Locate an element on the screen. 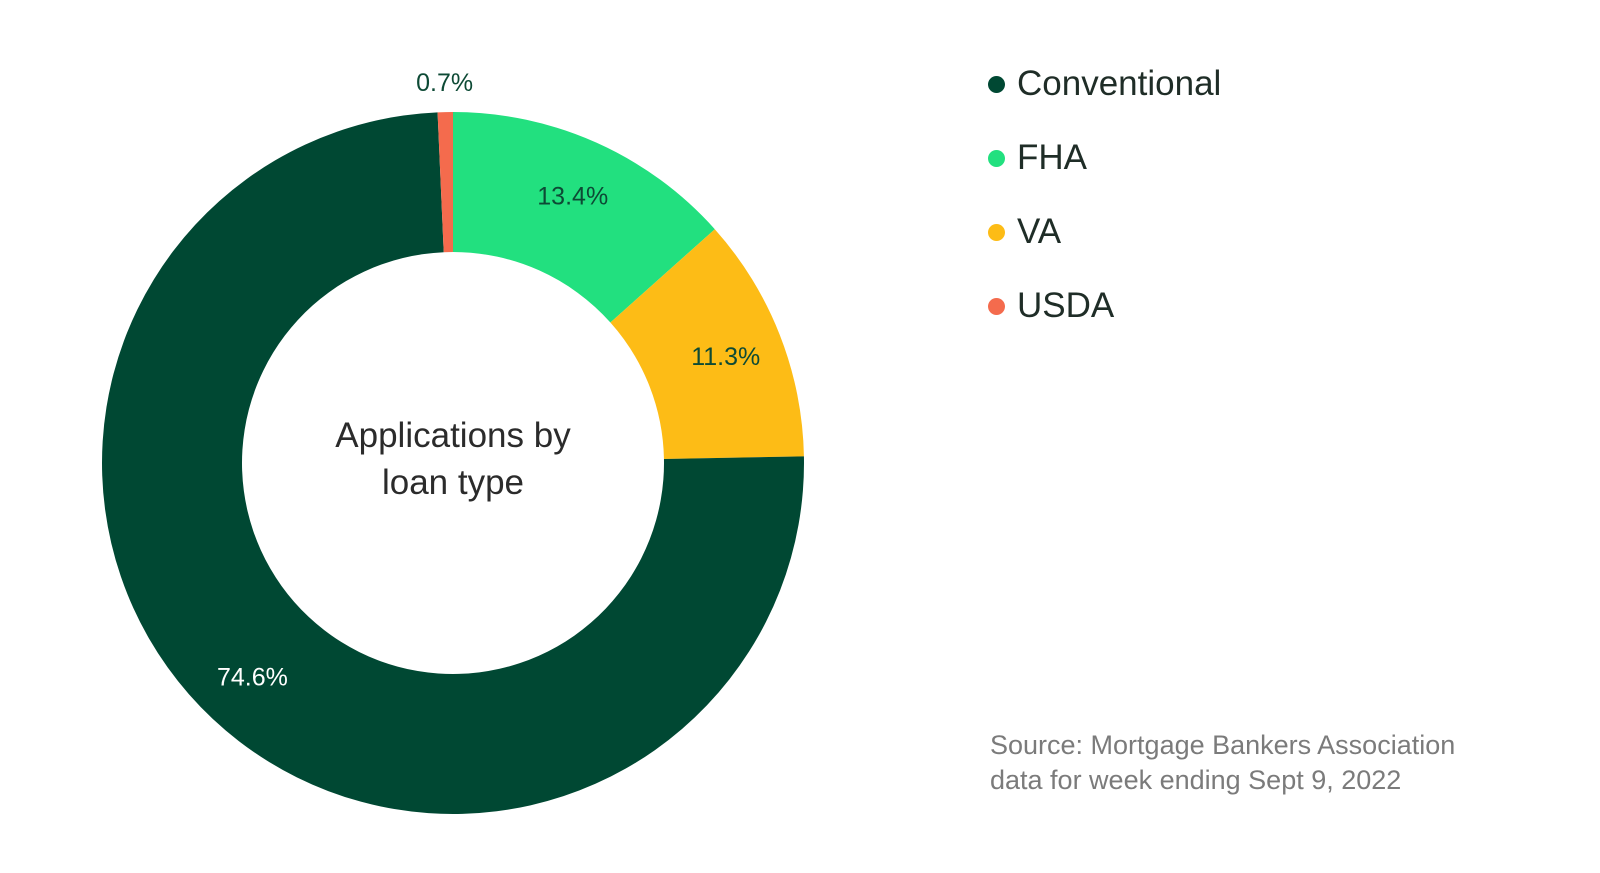 The width and height of the screenshot is (1600, 873). chart-title: Applications by loan type is located at coordinates (453, 459).